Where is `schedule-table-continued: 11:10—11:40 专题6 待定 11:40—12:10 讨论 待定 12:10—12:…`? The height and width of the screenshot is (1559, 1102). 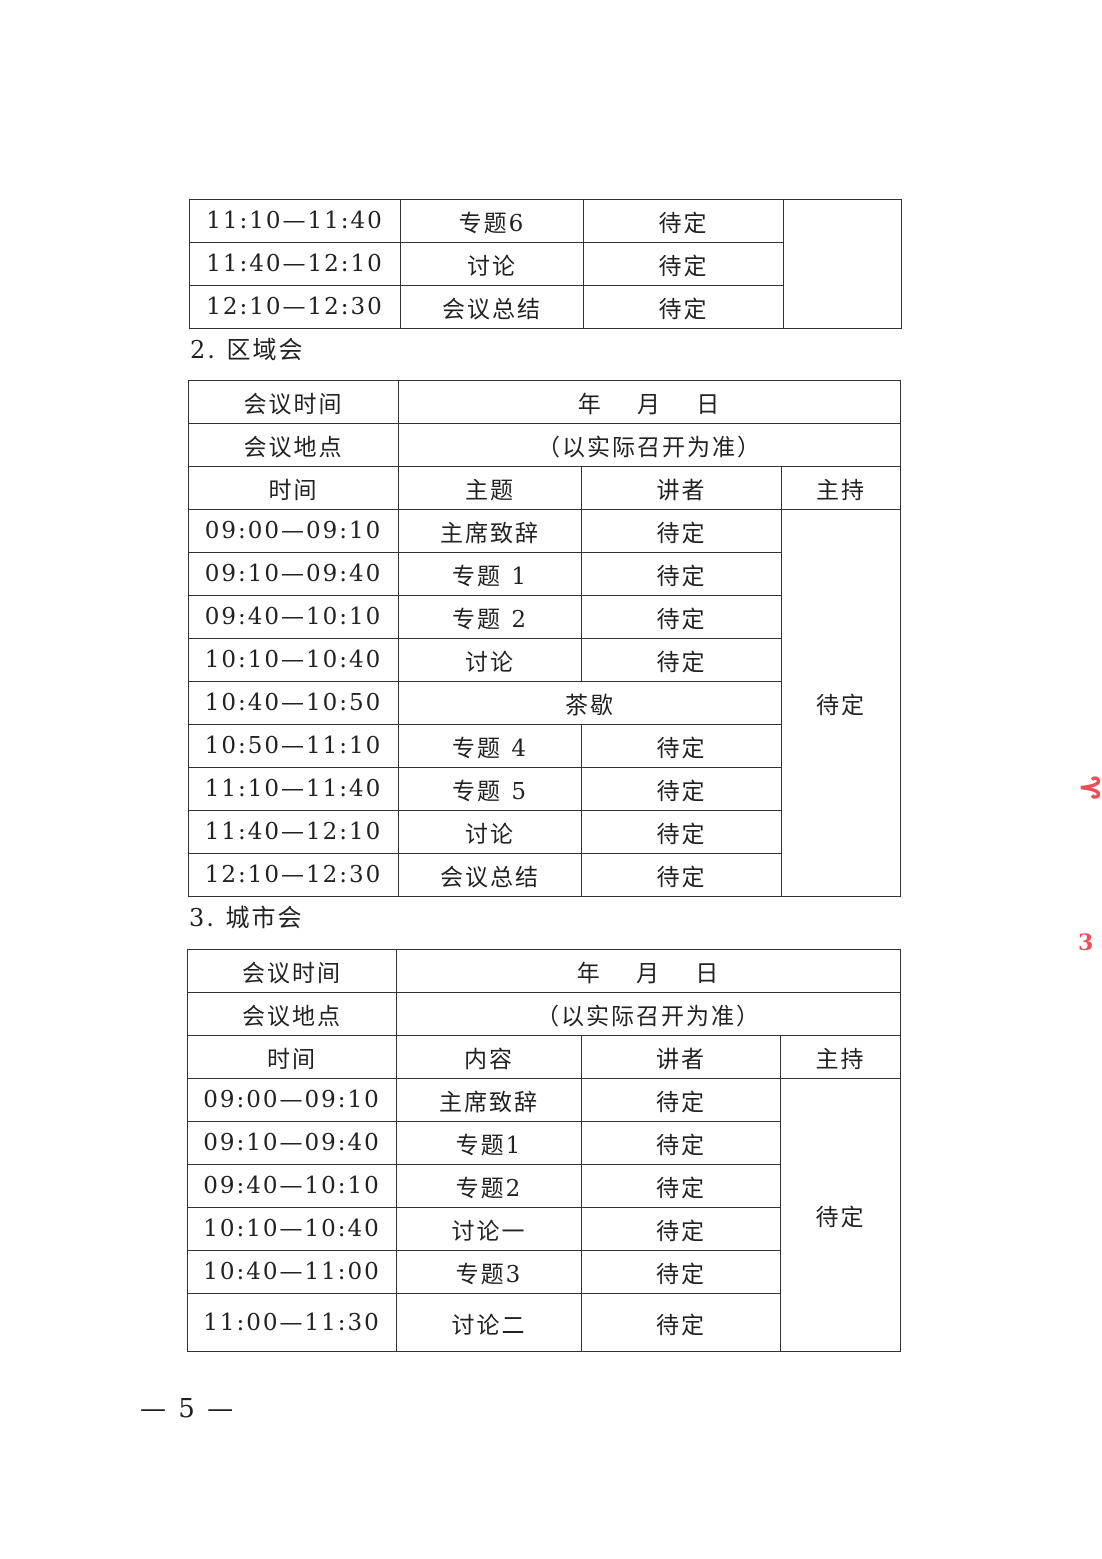
schedule-table-continued: 11:10—11:40 专题6 待定 11:40—12:10 讨论 待定 12:10—12:… is located at coordinates (545, 264).